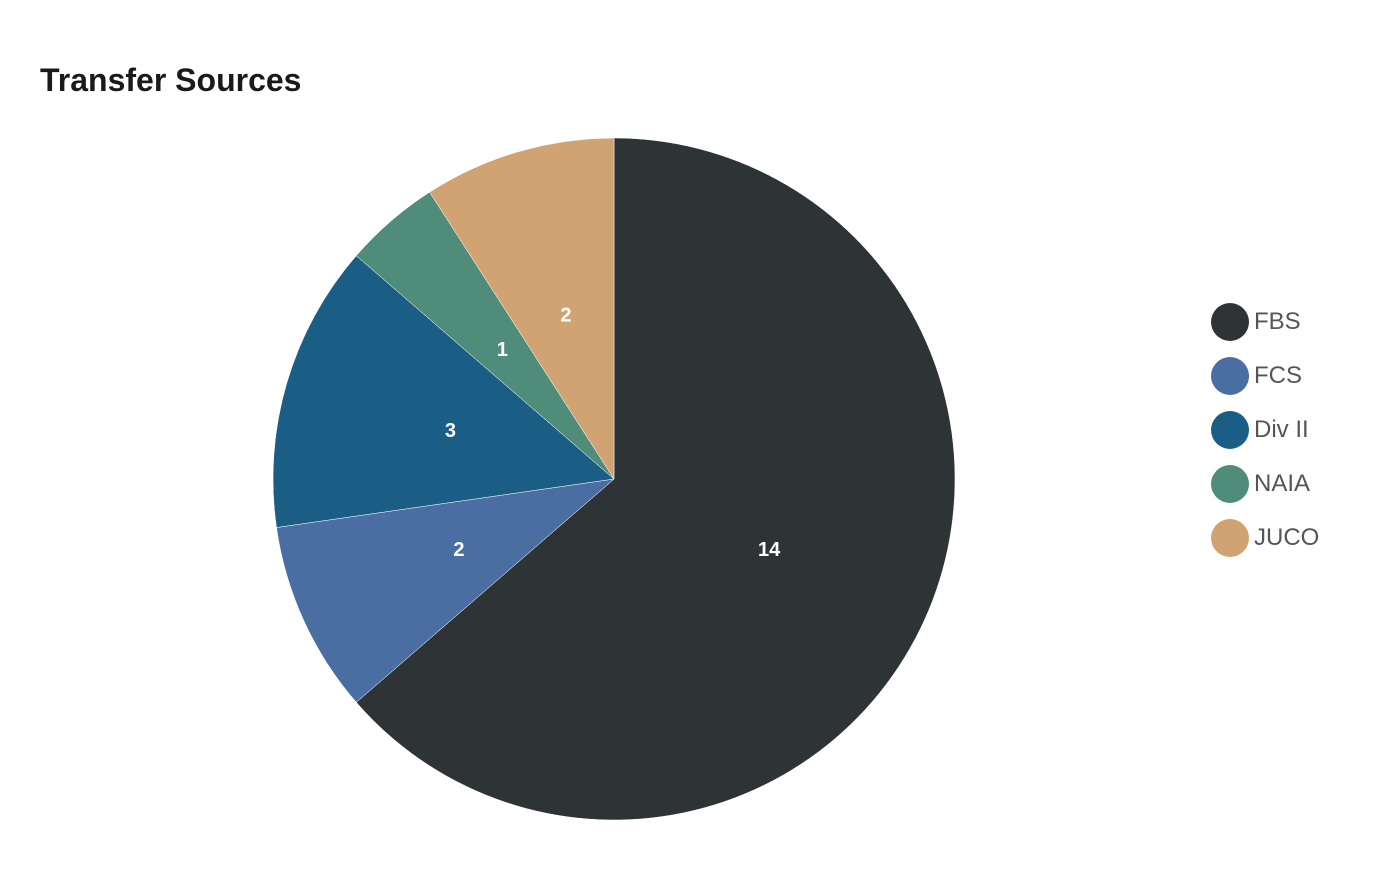 This screenshot has height=880, width=1400. Describe the element at coordinates (1230, 322) in the screenshot. I see `legend-swatch-fbs` at that location.